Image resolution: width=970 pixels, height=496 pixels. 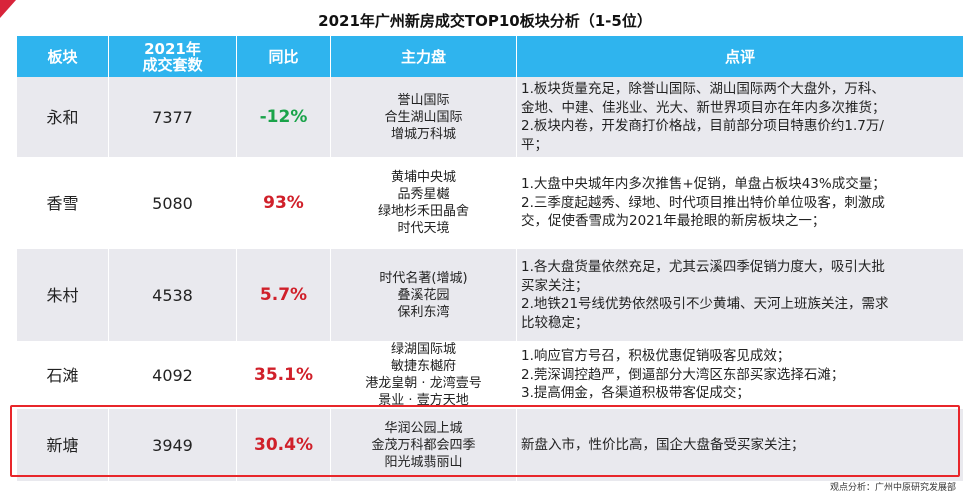 What do you see at coordinates (703, 202) in the screenshot?
I see `comment-line: 2.三季度起越秀、绿地、时代项目推出特价单位吸客，刺激成` at bounding box center [703, 202].